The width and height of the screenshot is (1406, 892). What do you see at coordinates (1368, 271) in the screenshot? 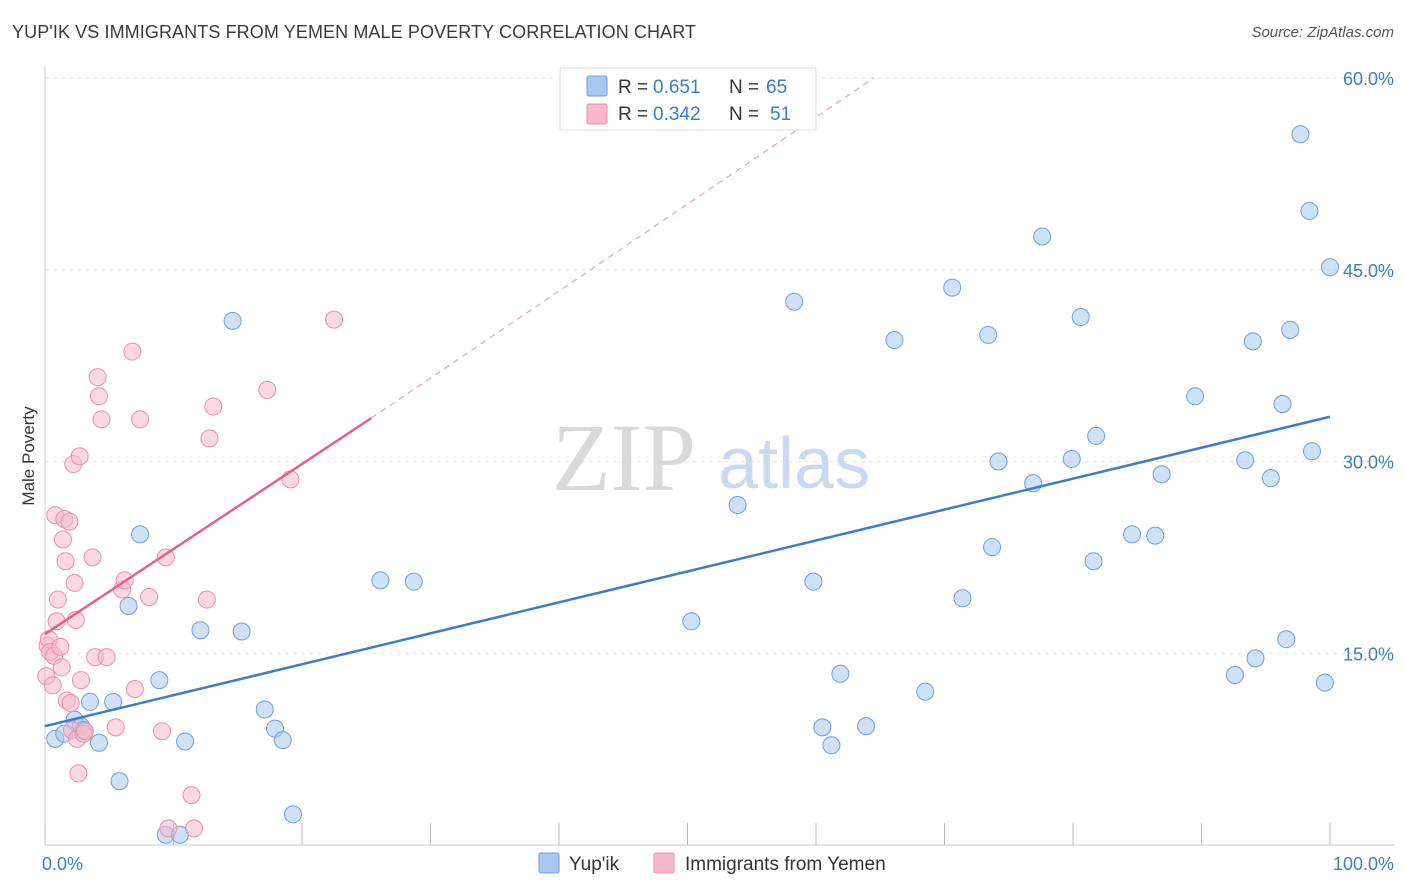
I see `y-tick-label: 45.0%` at bounding box center [1368, 271].